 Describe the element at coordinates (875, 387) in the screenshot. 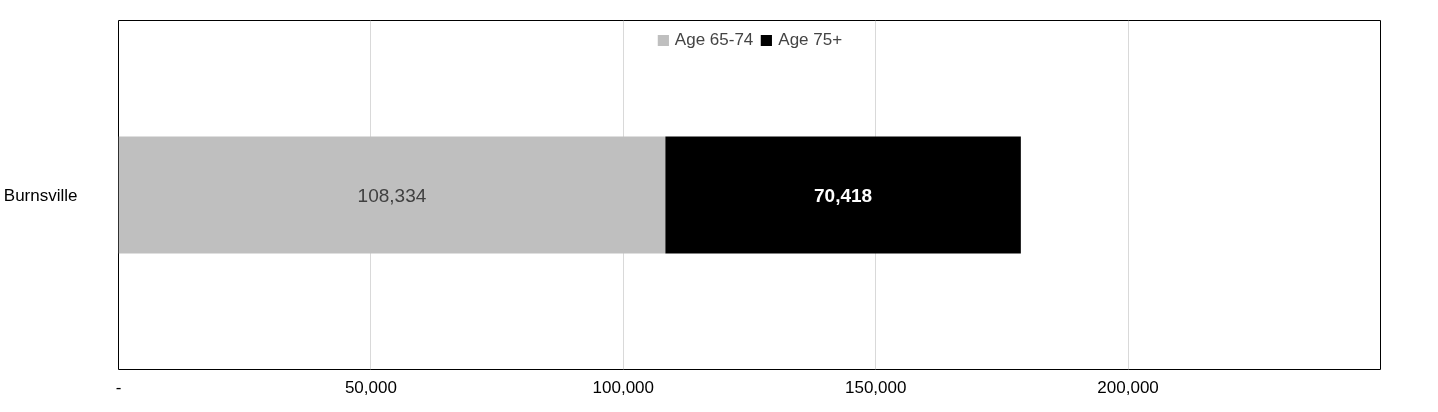

I see `x-tick-label: 150,000` at that location.